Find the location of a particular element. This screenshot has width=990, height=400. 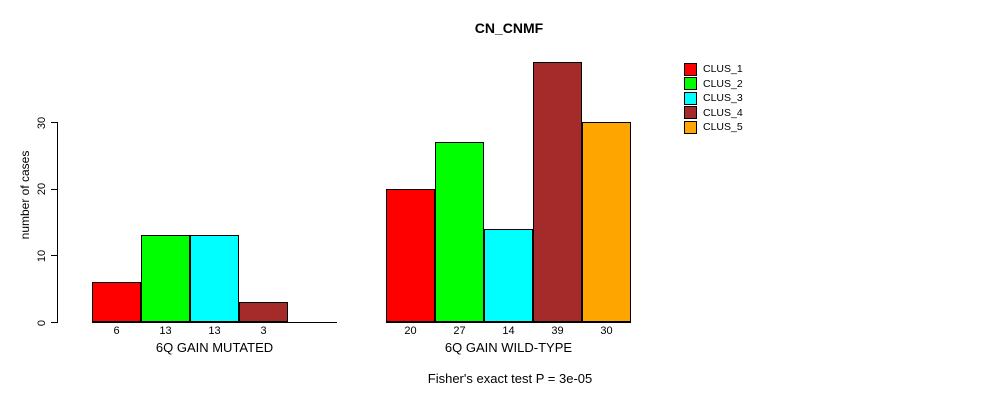

bar-value-label: 27 is located at coordinates (459, 331).